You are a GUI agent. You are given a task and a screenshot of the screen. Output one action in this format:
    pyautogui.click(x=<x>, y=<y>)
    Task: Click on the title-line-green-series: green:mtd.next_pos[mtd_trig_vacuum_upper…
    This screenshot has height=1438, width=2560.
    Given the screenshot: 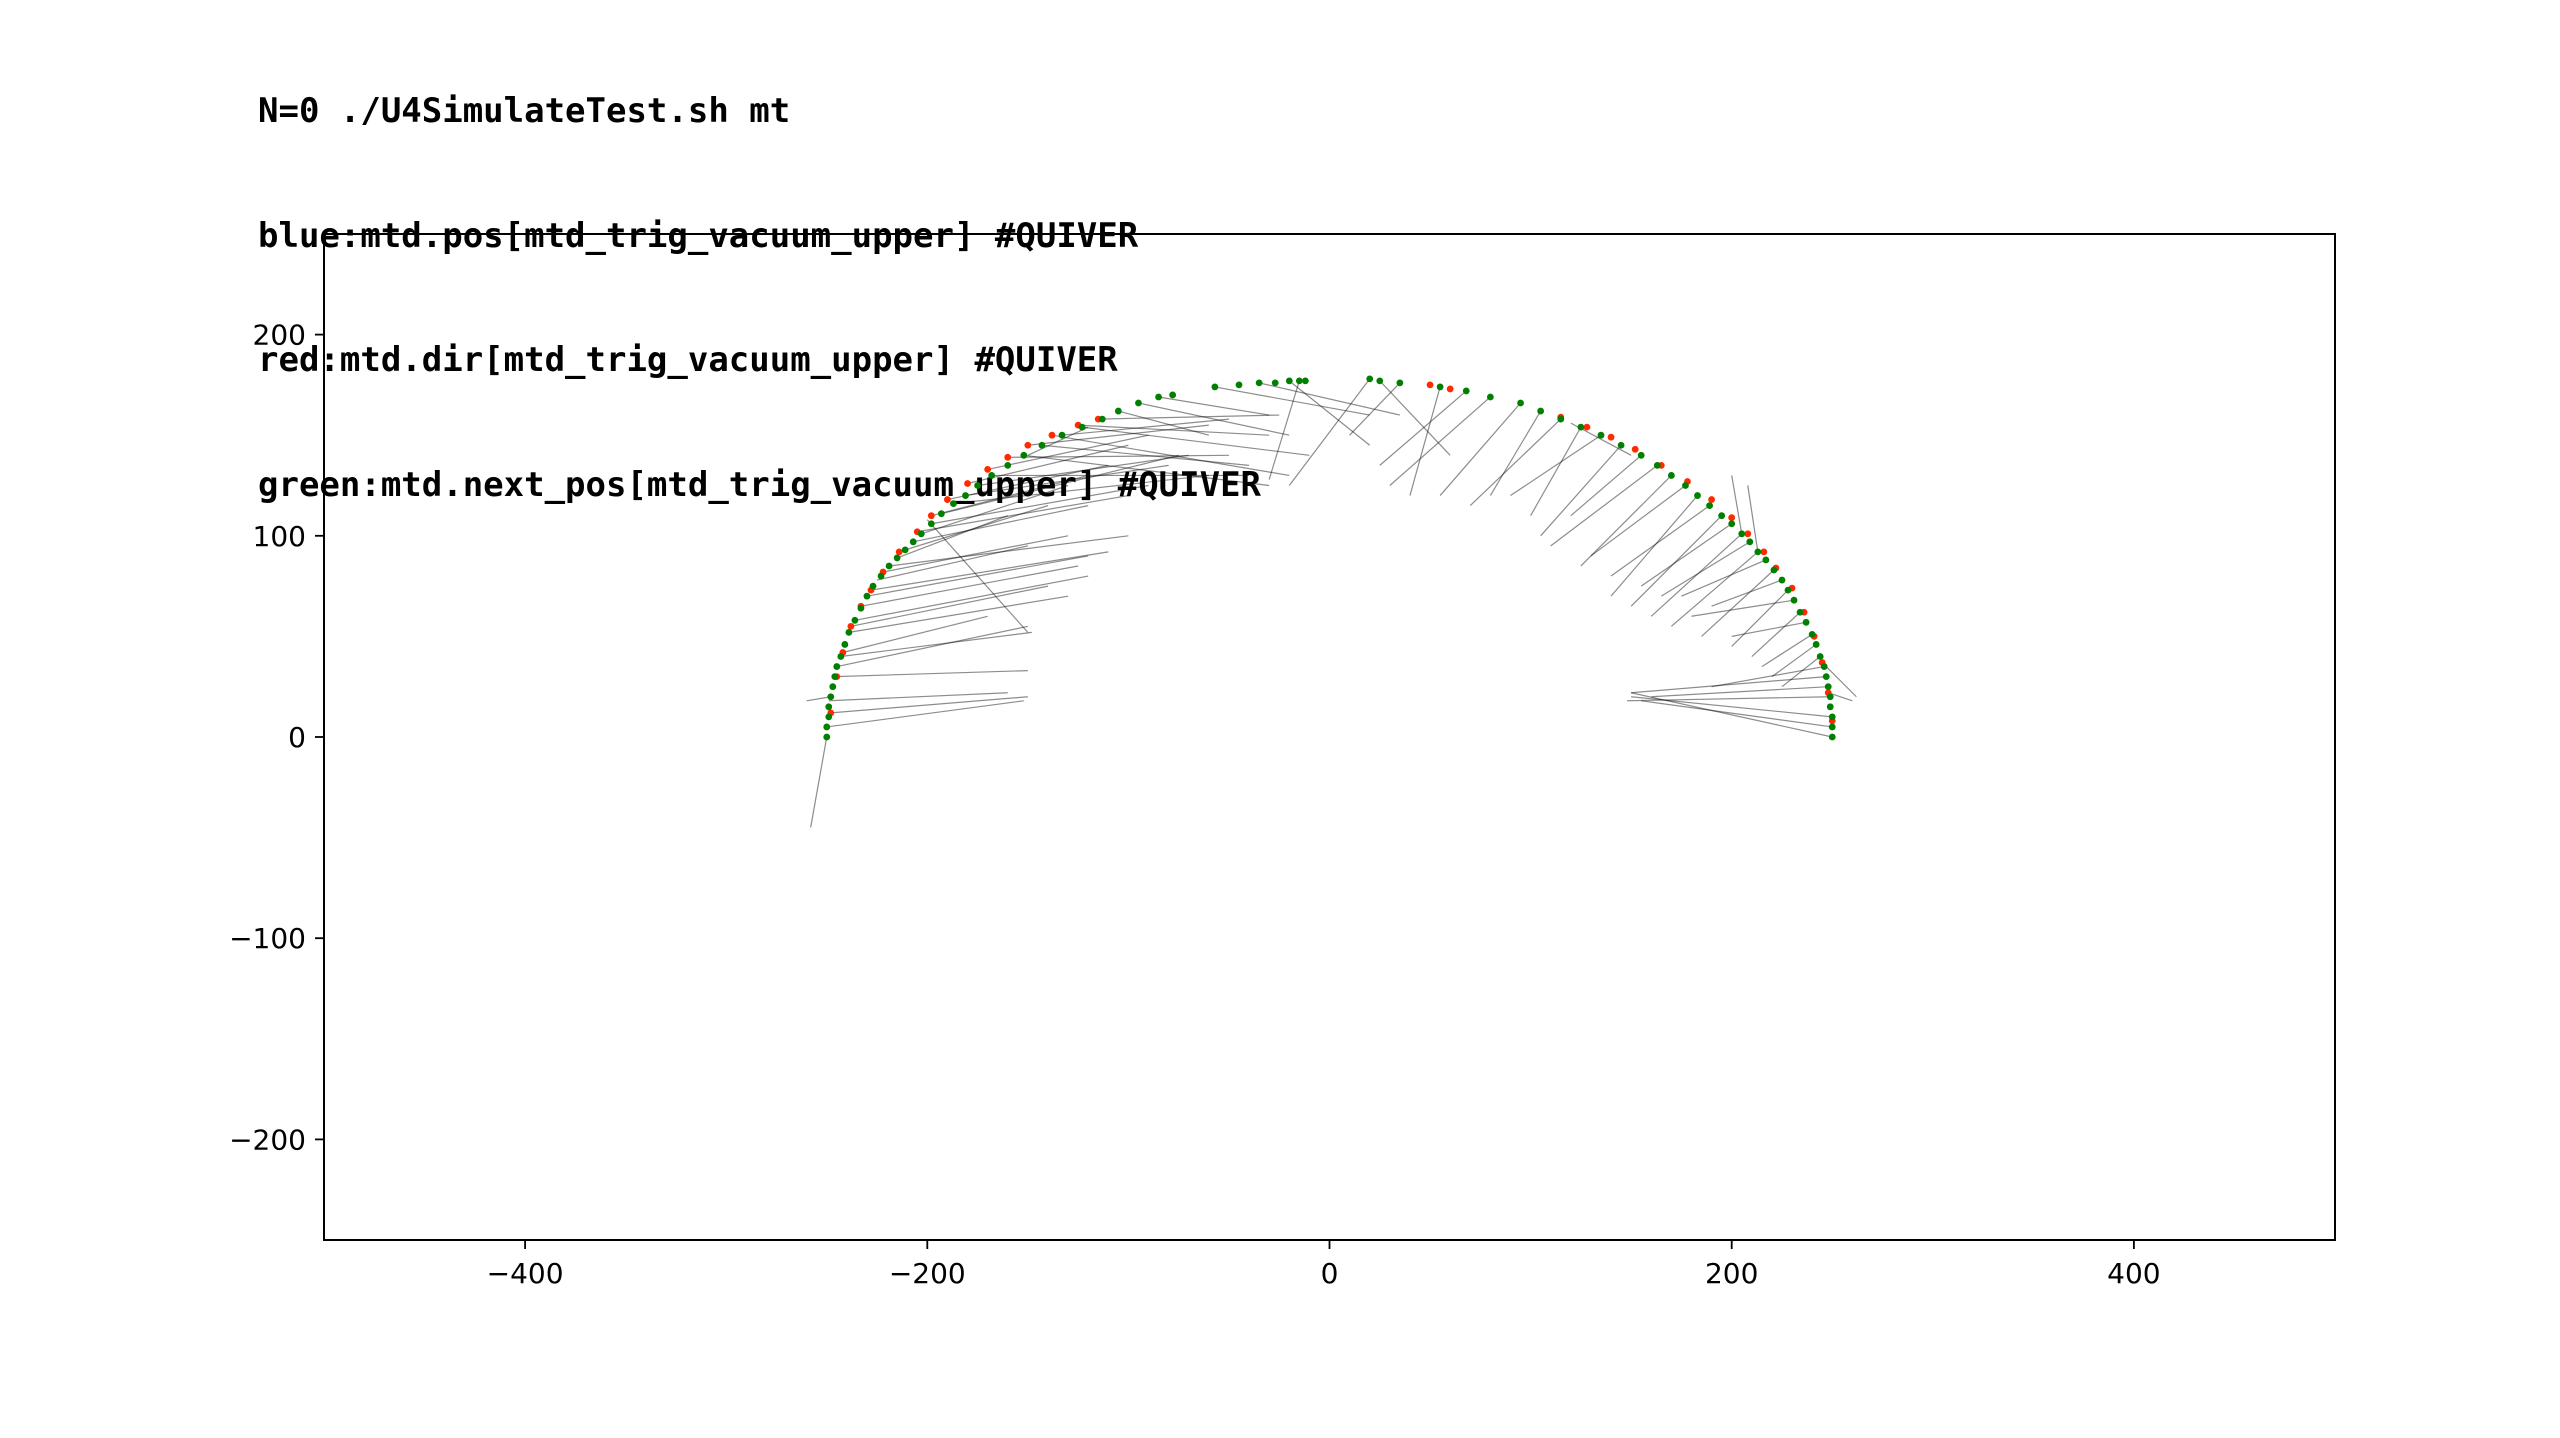 What is the action you would take?
    pyautogui.click(x=760, y=484)
    